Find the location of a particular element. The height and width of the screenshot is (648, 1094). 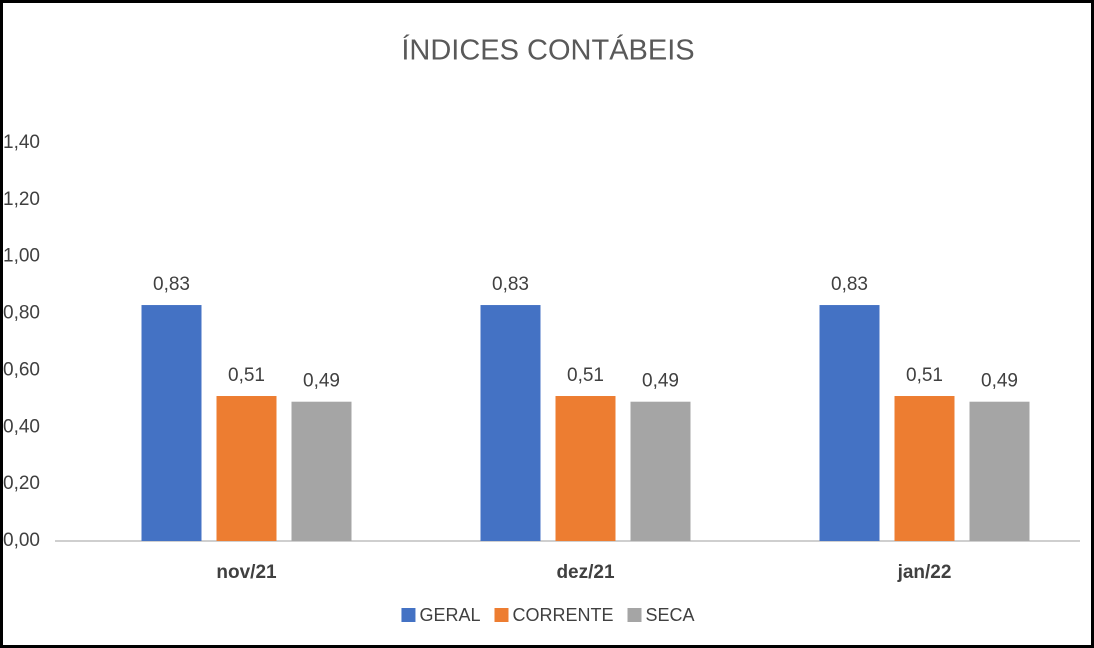

x-tick-label: dez/21 is located at coordinates (585, 572).